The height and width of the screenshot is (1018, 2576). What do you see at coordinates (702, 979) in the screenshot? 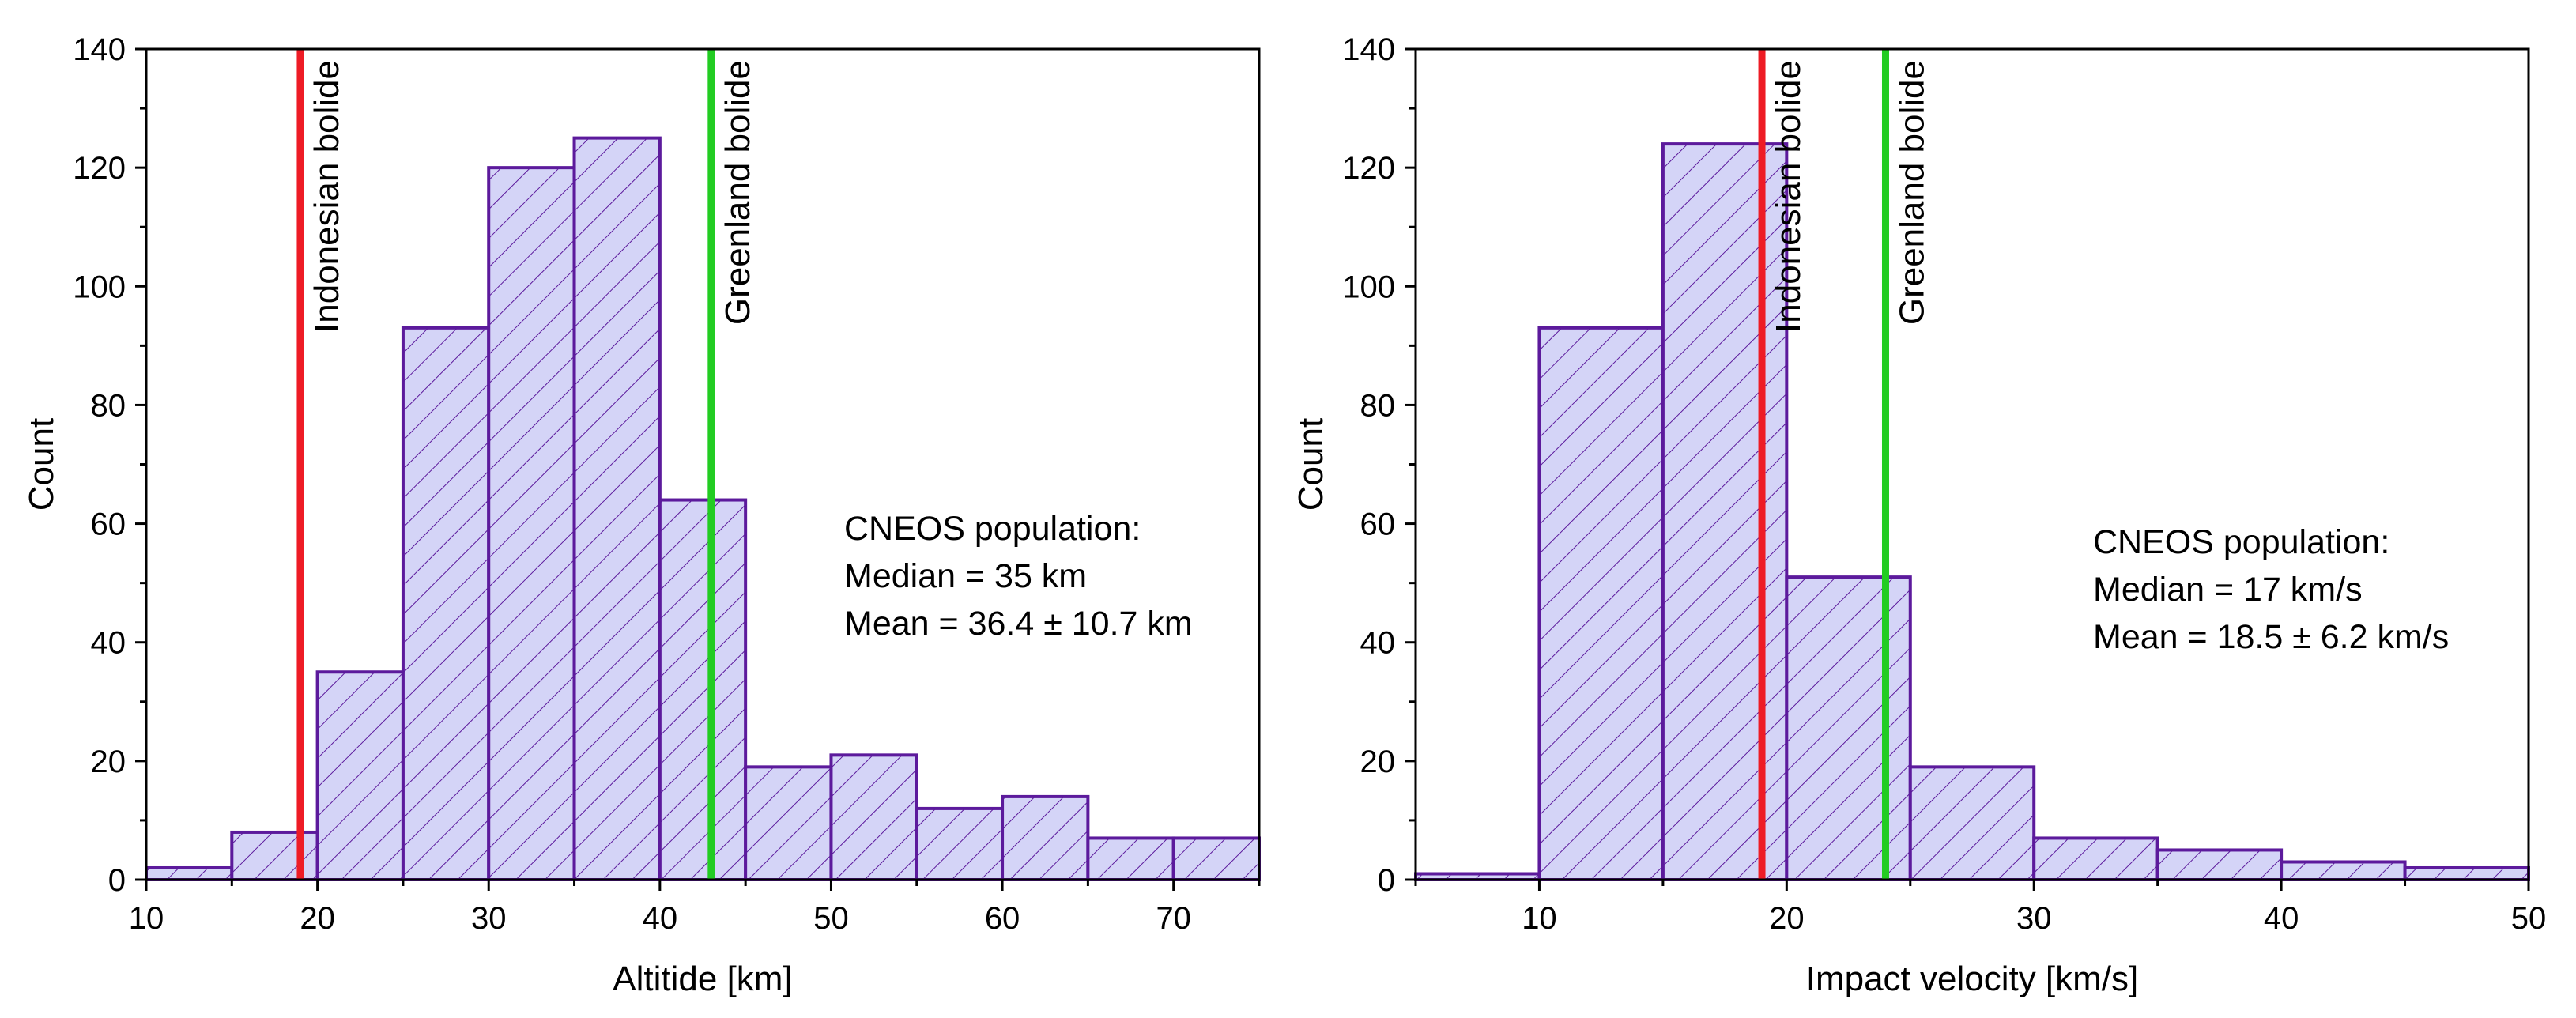
I see `x-axis-label: Altitide [km]` at bounding box center [702, 979].